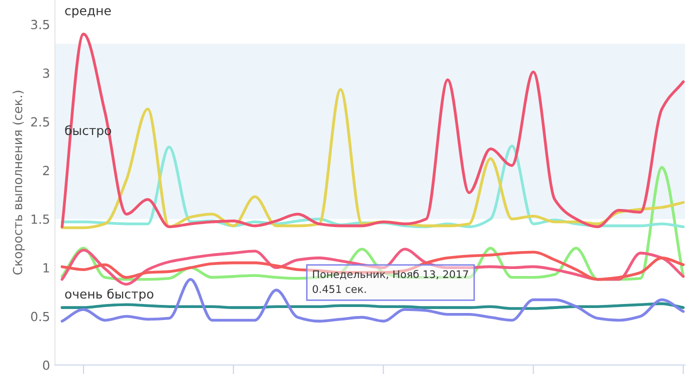  What do you see at coordinates (41, 219) in the screenshot?
I see `y-tick-label: 1.5` at bounding box center [41, 219].